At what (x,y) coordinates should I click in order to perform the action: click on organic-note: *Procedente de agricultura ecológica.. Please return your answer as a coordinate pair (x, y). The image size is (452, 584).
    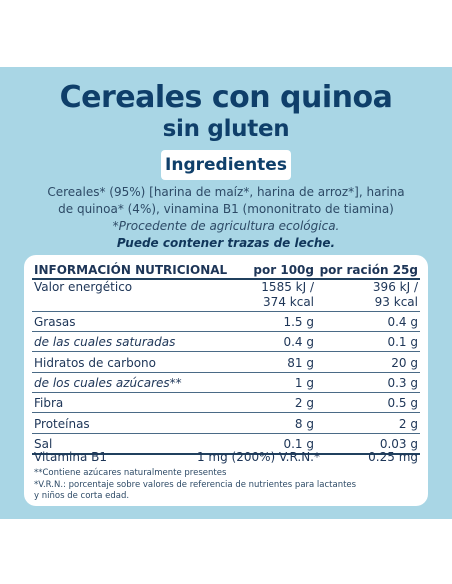
    Looking at the image, I should click on (226, 226).